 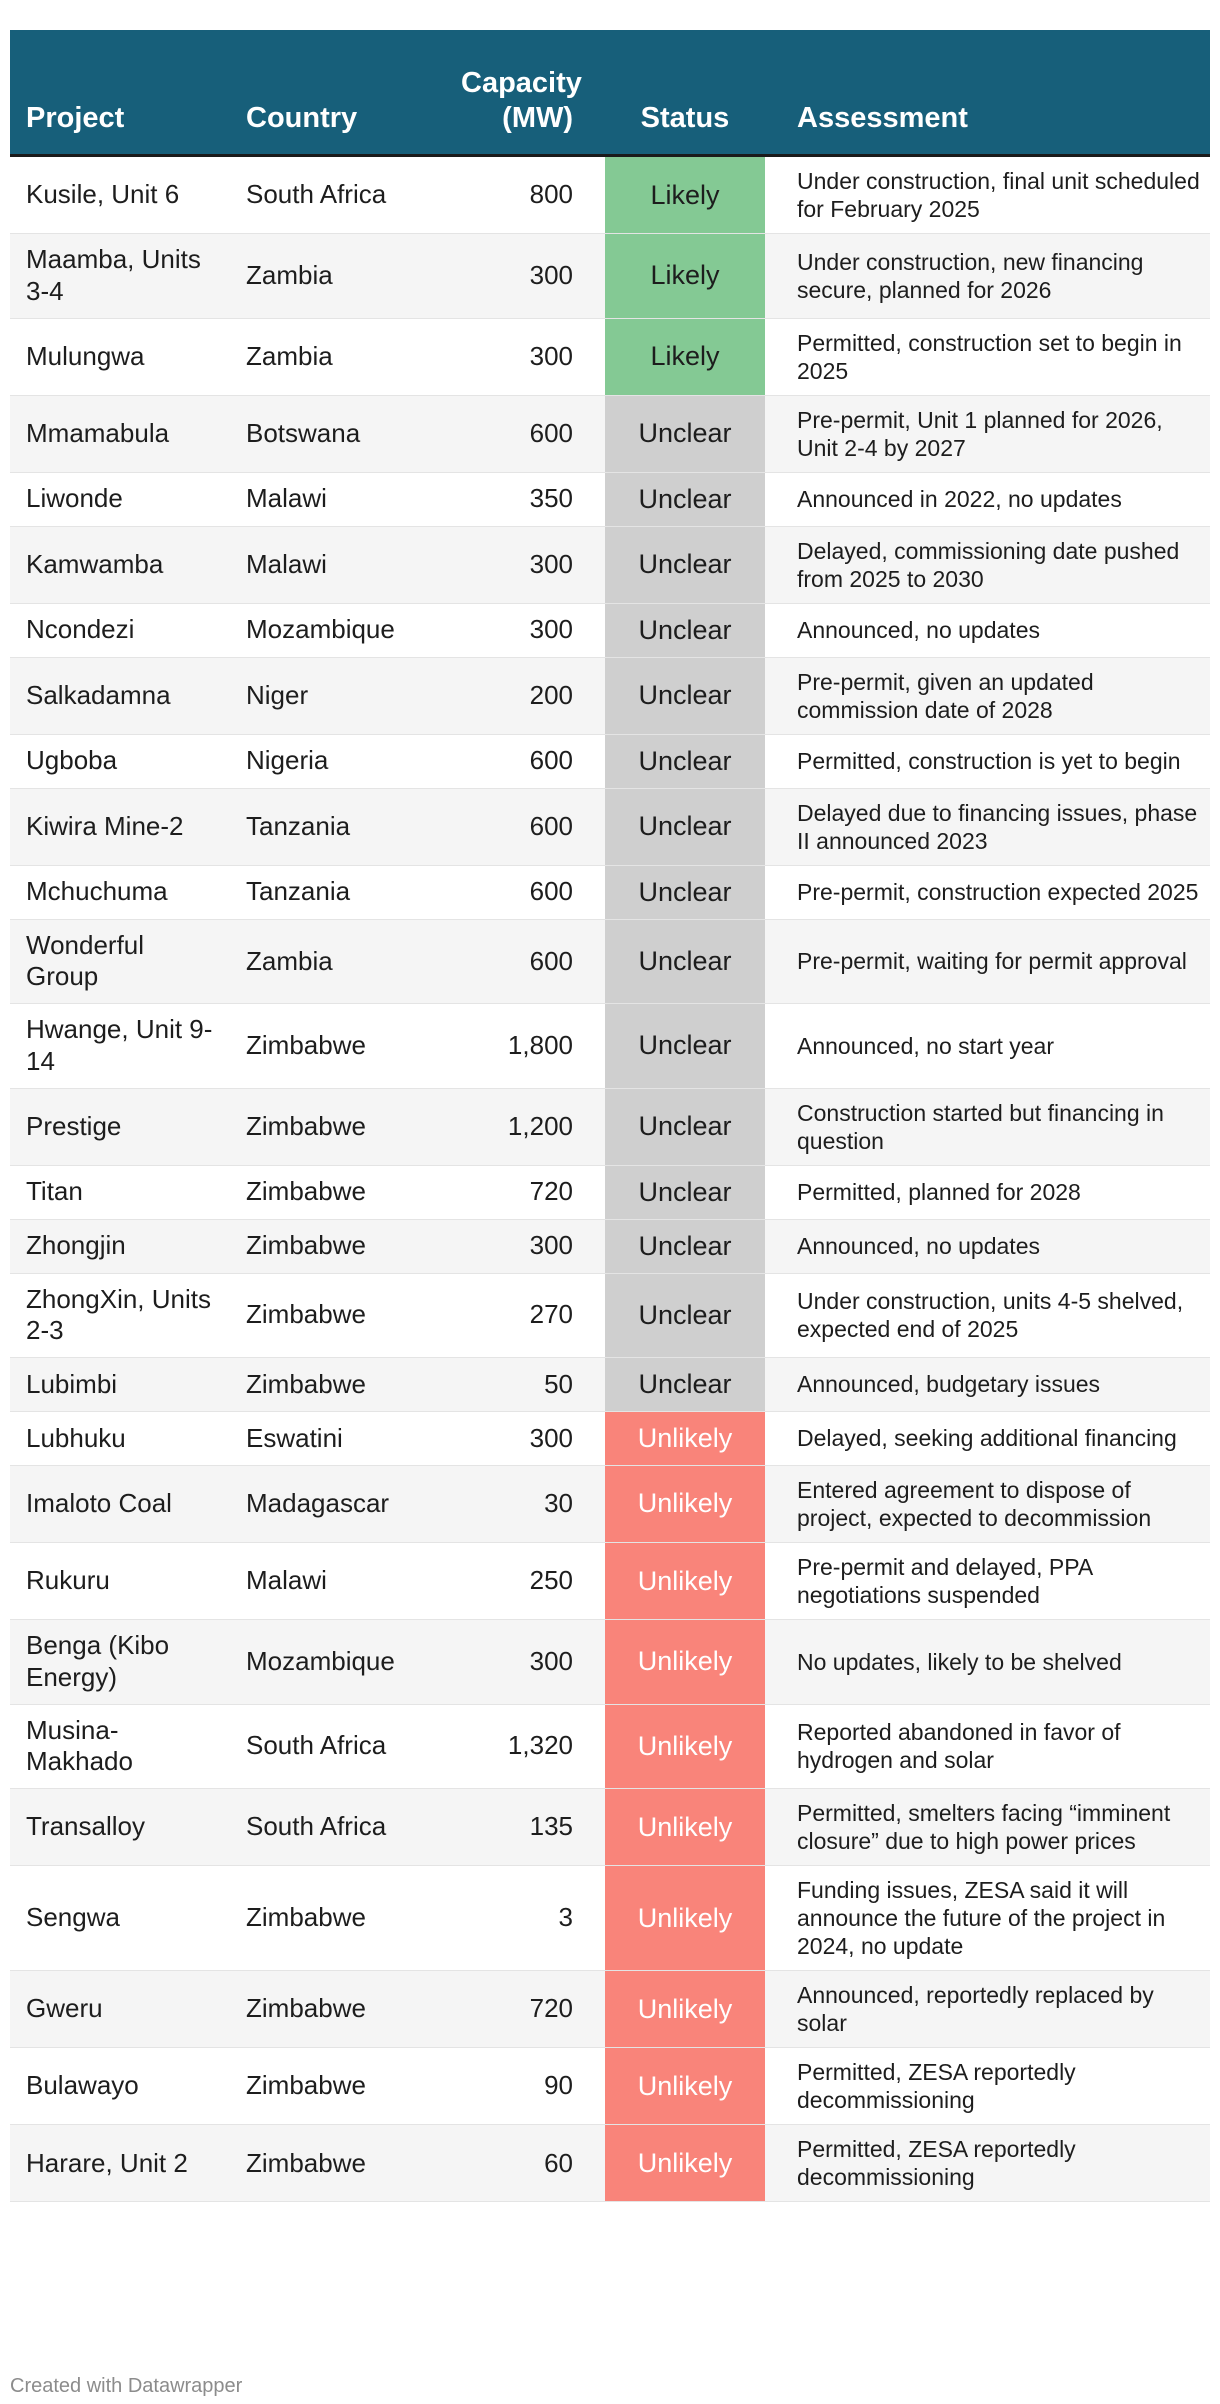 What do you see at coordinates (525, 1316) in the screenshot?
I see `cell-capacity: 270` at bounding box center [525, 1316].